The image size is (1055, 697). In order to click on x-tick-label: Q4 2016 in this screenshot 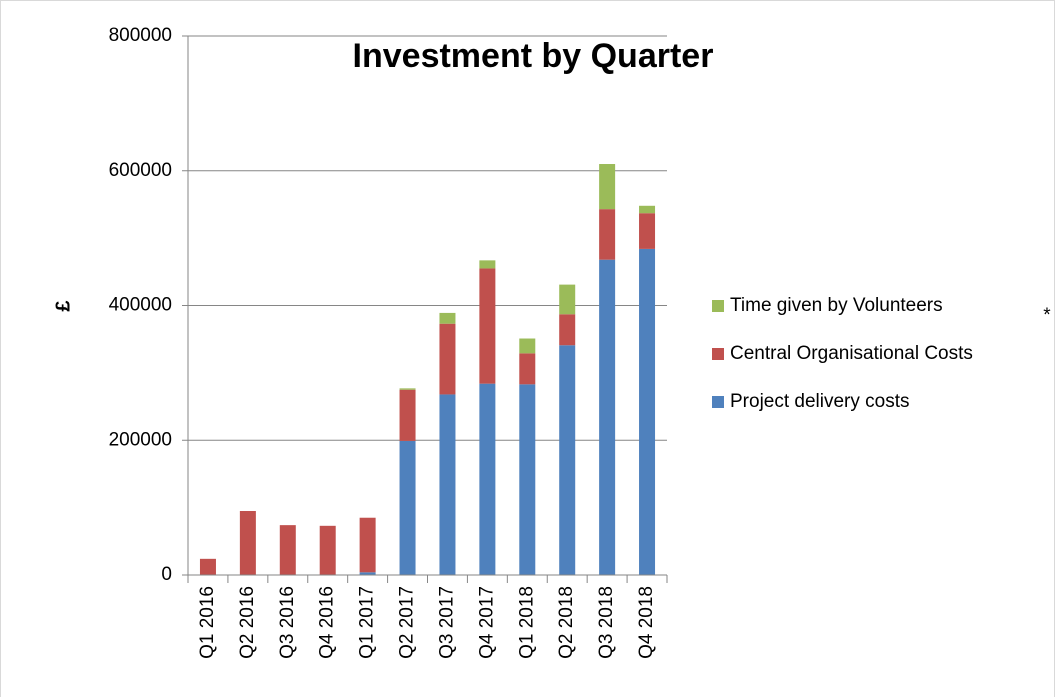, I will do `click(327, 622)`.